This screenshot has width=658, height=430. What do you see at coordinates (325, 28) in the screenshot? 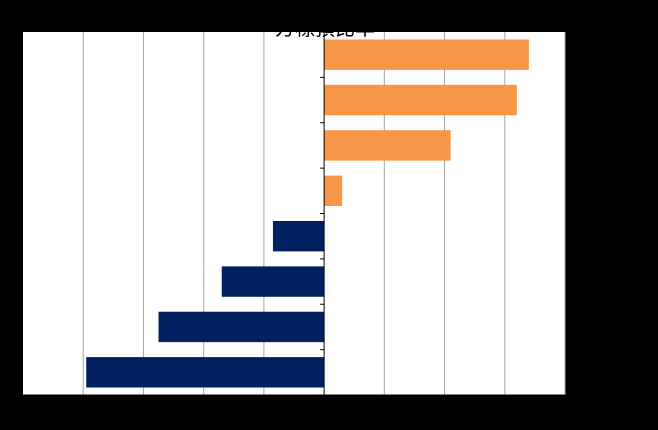
I see `chart-title: 方標預比率` at bounding box center [325, 28].